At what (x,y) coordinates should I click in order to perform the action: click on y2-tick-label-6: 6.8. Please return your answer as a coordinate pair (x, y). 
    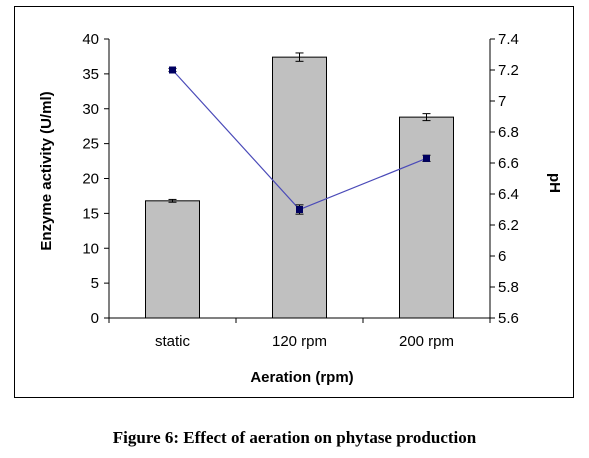
    Looking at the image, I should click on (508, 132).